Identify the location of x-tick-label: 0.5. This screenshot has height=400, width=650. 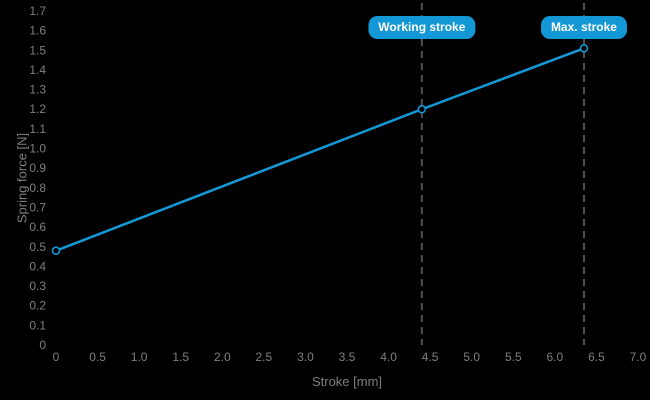
(97, 357).